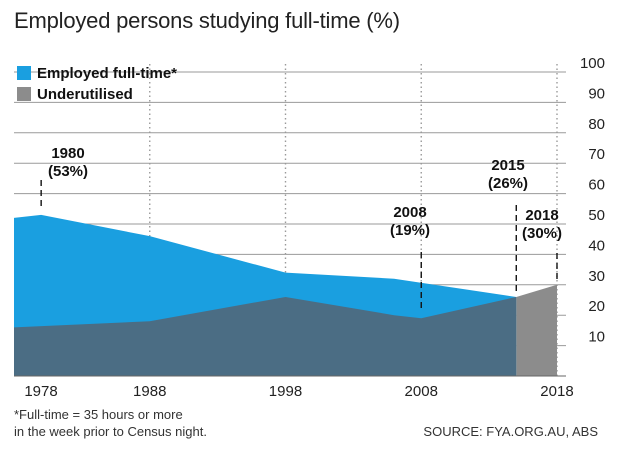  Describe the element at coordinates (542, 233) in the screenshot. I see `annotation-2018-value: (30%)` at that location.